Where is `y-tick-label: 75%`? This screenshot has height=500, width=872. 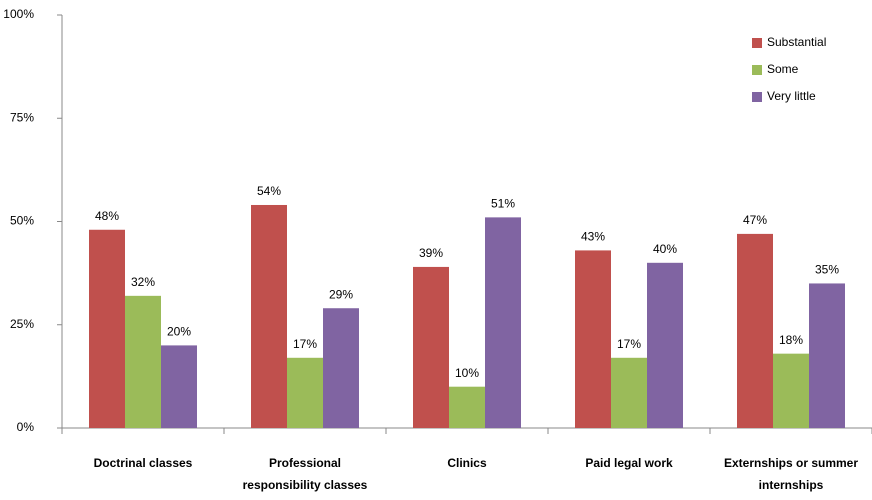 y-tick-label: 75% is located at coordinates (22, 117).